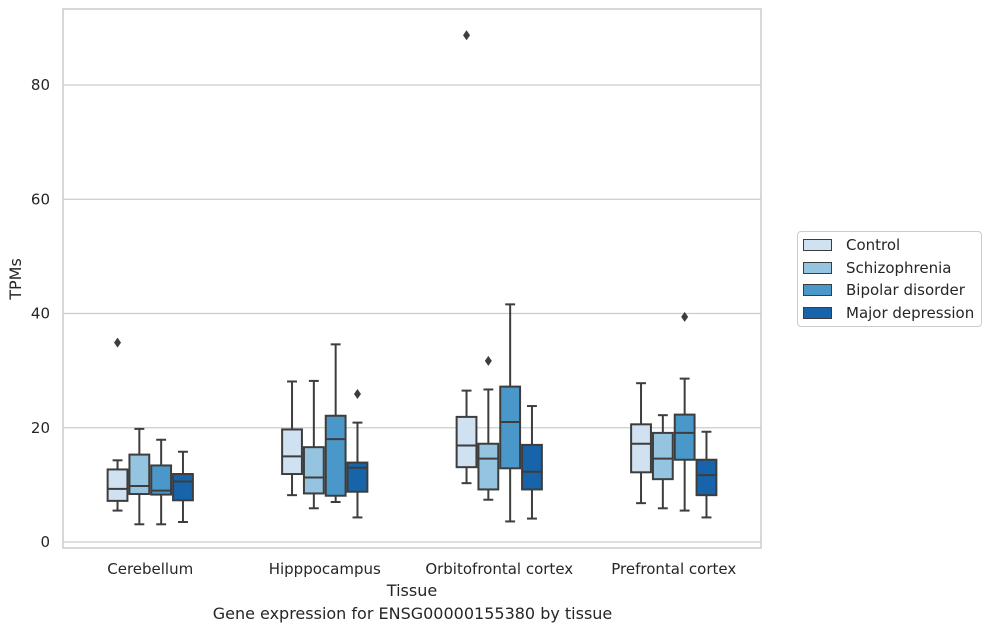 This screenshot has width=993, height=634. What do you see at coordinates (684, 437) in the screenshot?
I see `box-body-prefrontal-cortex-bipolar-disorder` at bounding box center [684, 437].